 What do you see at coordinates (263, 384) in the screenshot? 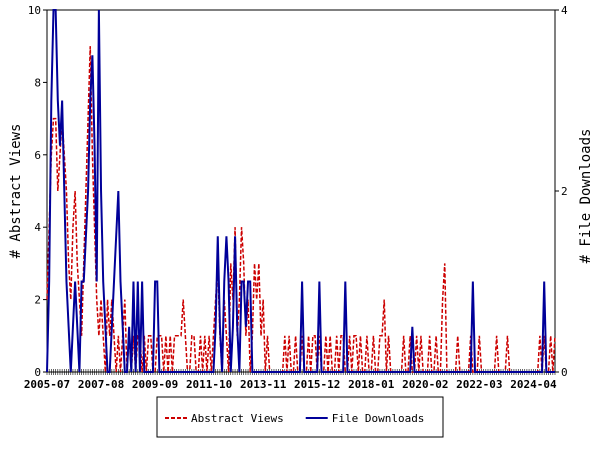
I see `x-tick-label: 2013-11` at bounding box center [263, 384].